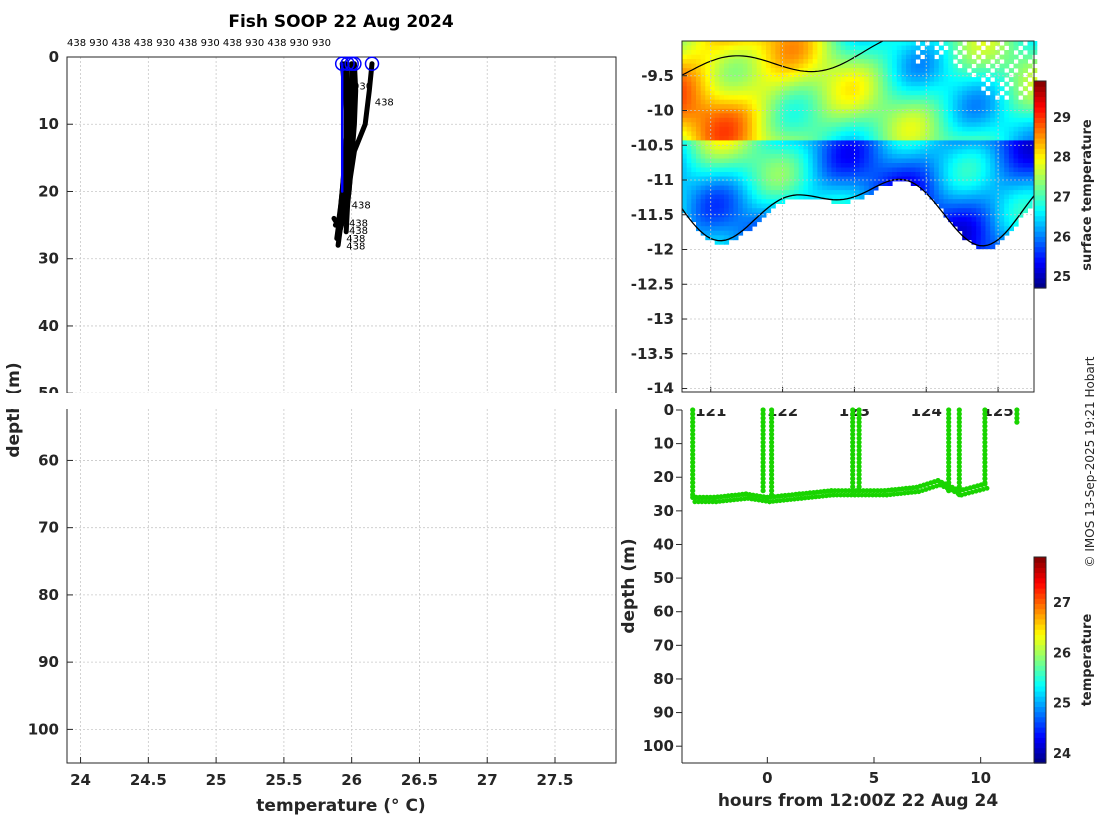  I want to click on temperature-colorbar, so click(1040, 660).